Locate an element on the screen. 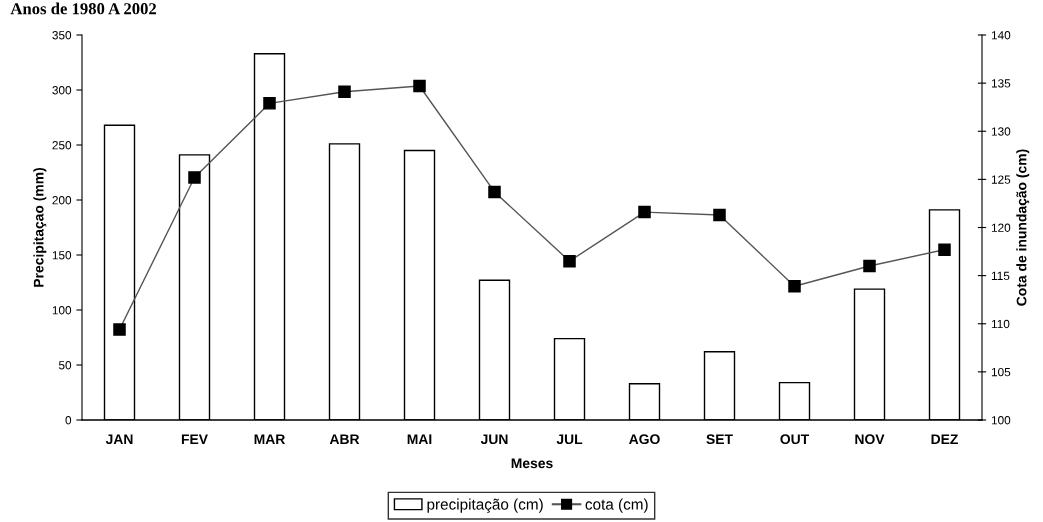 Image resolution: width=1043 pixels, height=522 pixels. y2-tick-label: 140 is located at coordinates (1001, 35).